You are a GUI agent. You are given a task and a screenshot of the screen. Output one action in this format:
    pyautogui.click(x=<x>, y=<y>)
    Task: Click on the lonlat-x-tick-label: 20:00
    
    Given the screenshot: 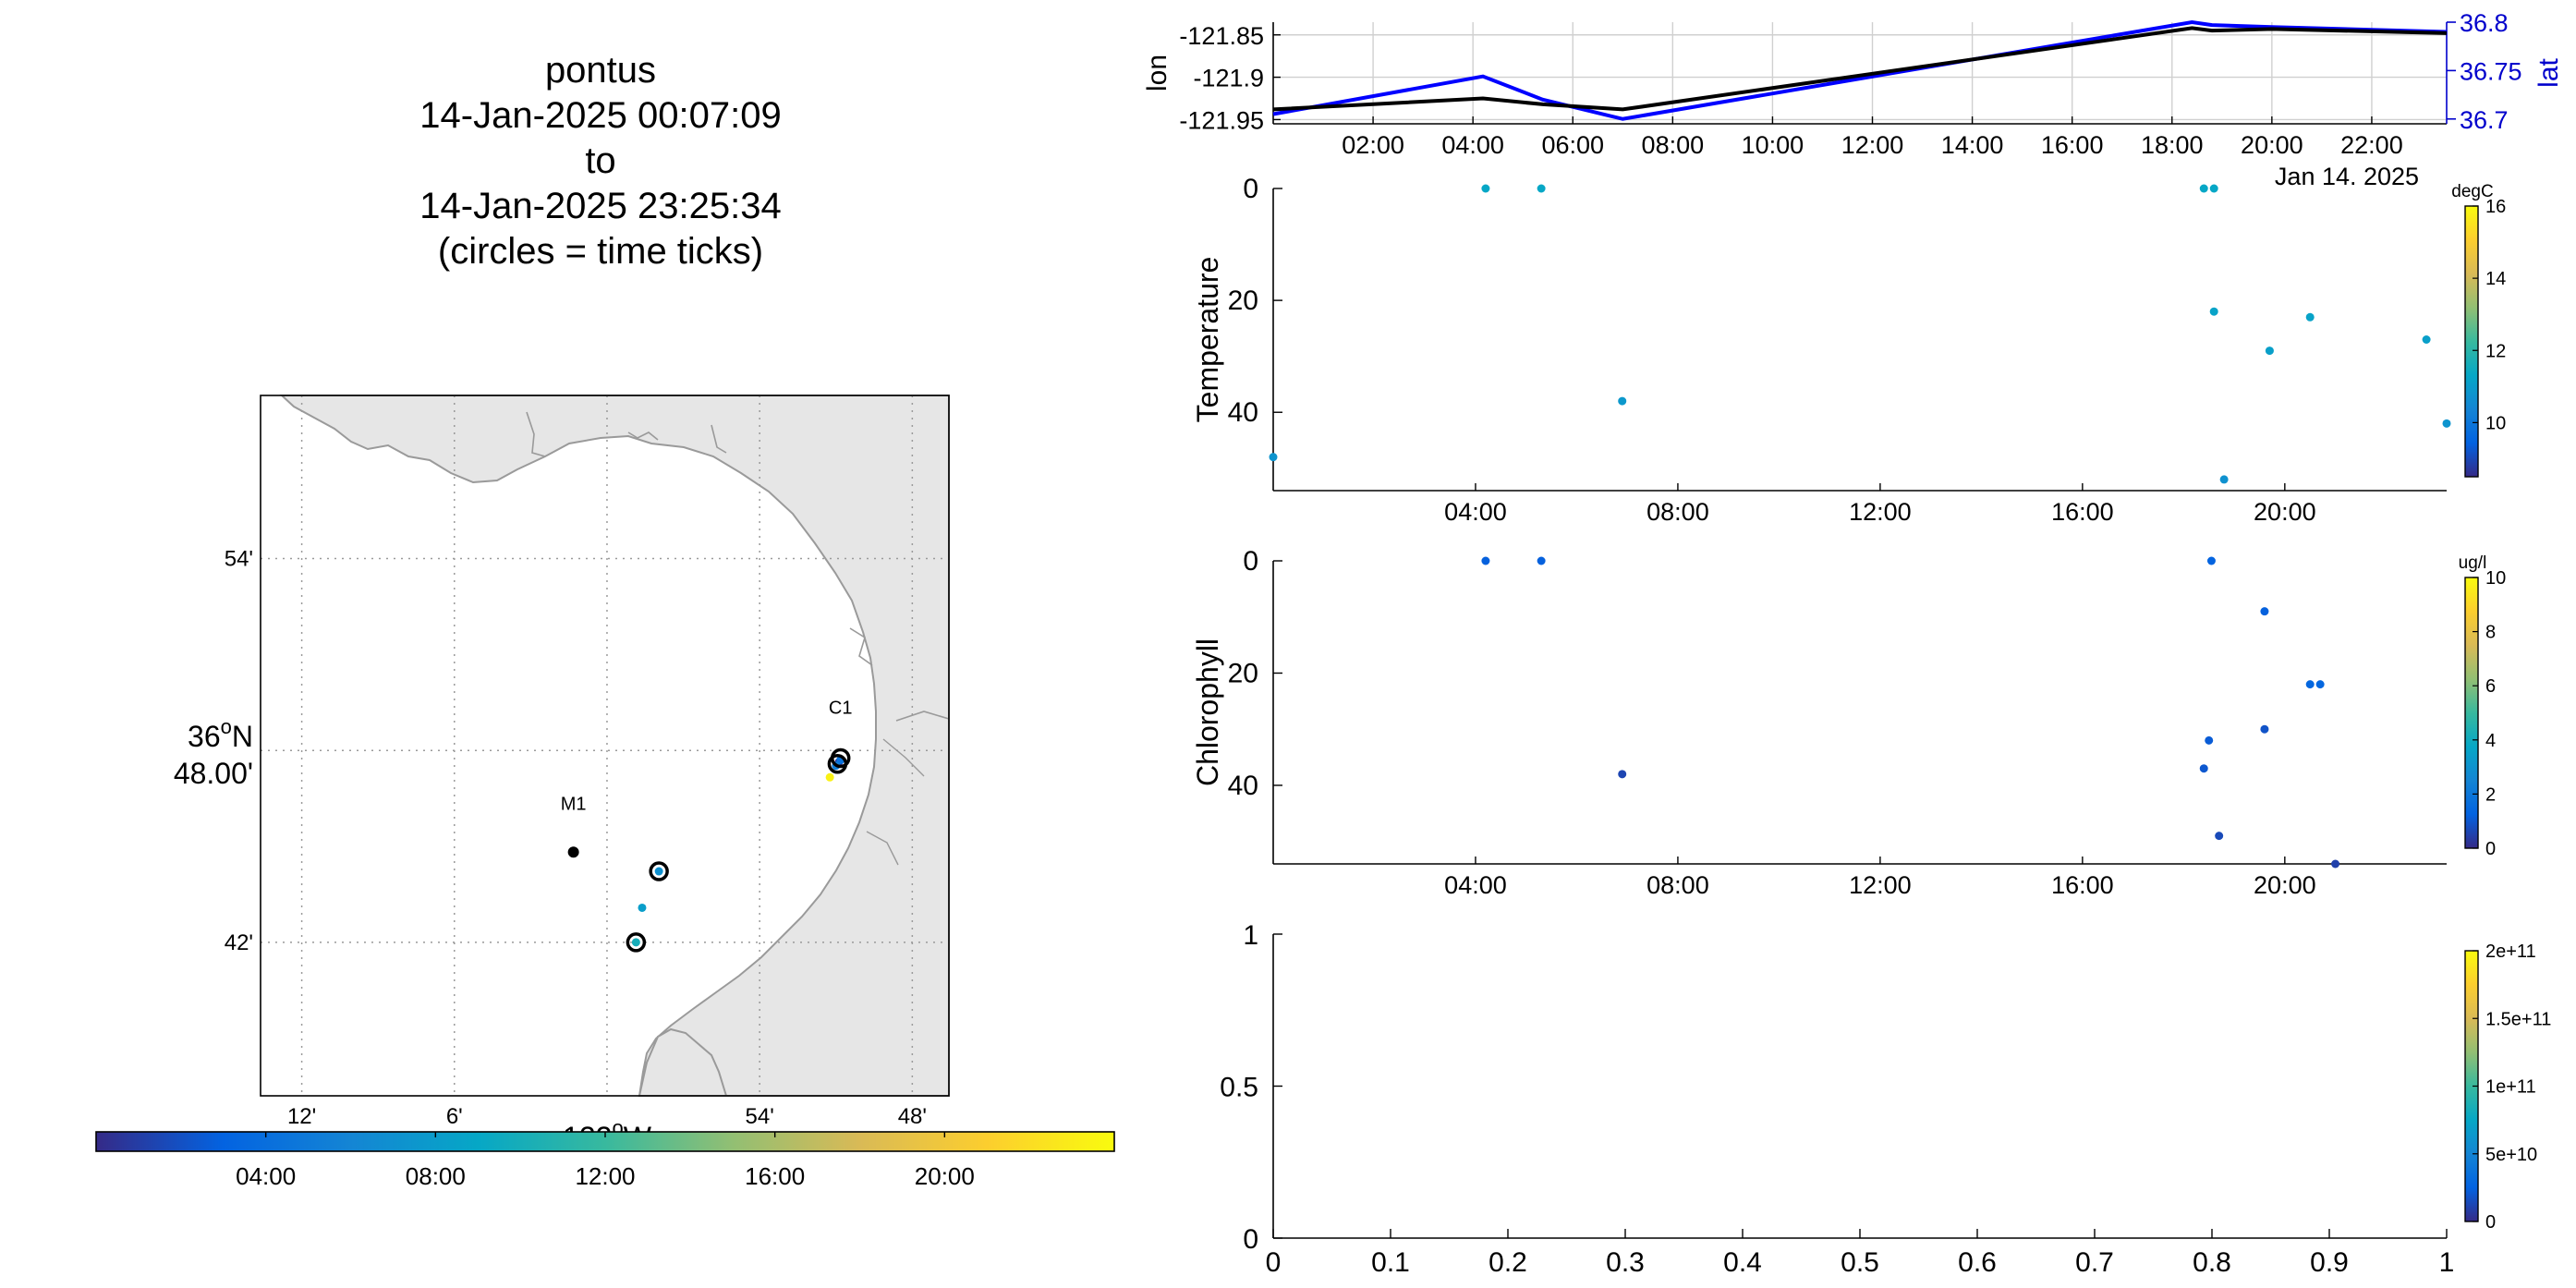 What is the action you would take?
    pyautogui.click(x=2272, y=145)
    